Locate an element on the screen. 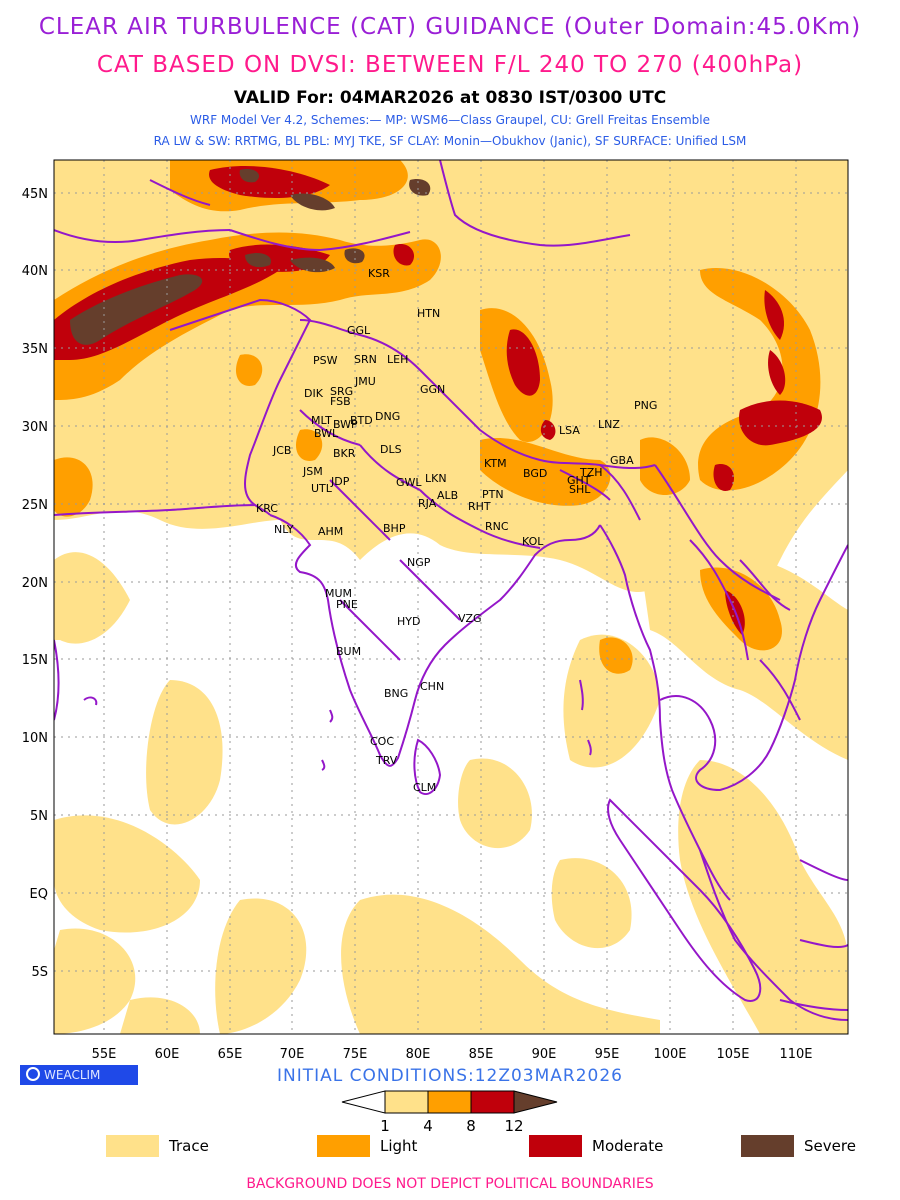 This screenshot has height=1200, width=900. station-label: ALB is located at coordinates (447, 495).